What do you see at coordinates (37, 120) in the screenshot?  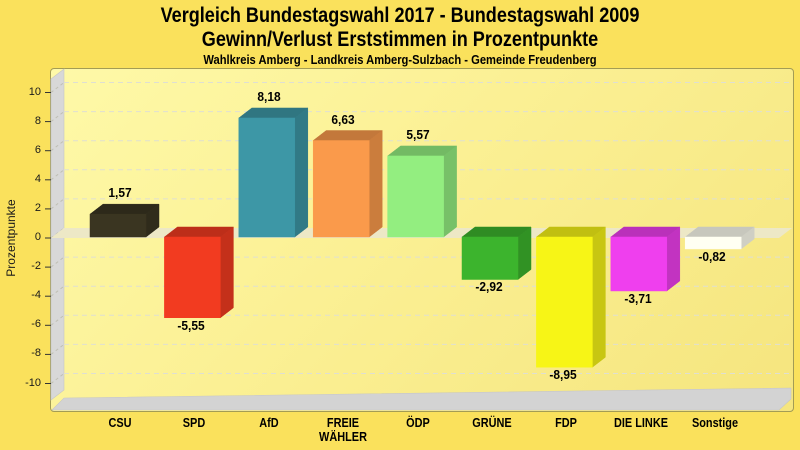 I see `ytick-label-8: 8` at bounding box center [37, 120].